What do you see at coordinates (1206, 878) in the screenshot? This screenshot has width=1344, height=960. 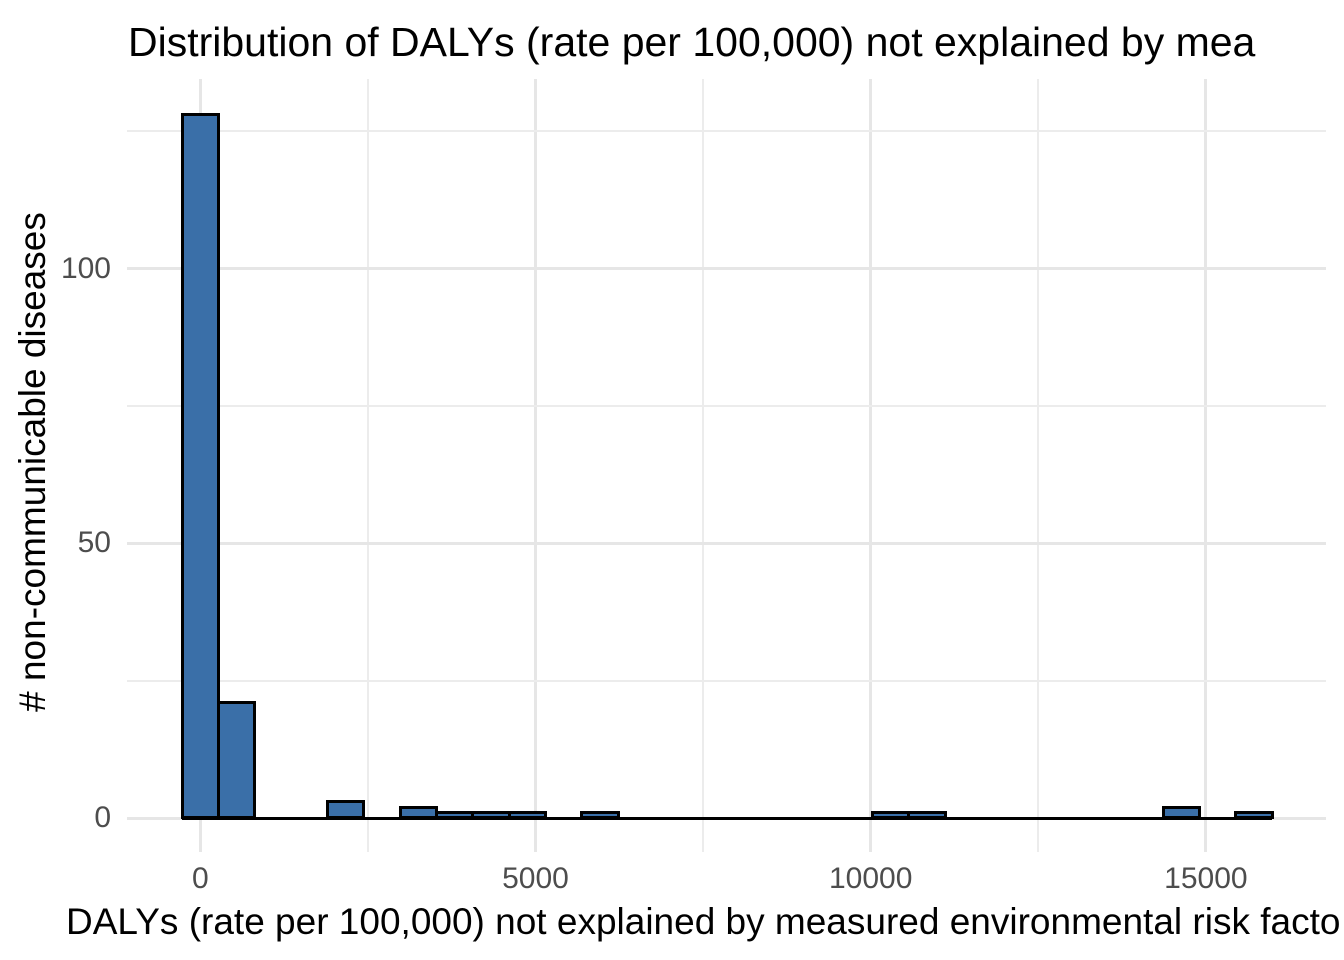 I see `x-tick-label: 15000` at bounding box center [1206, 878].